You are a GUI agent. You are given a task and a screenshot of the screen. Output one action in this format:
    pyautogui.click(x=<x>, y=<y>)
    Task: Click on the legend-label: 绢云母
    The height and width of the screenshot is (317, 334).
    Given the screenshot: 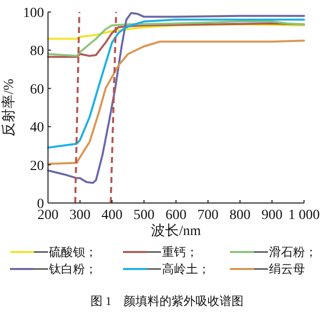 What is the action you would take?
    pyautogui.click(x=287, y=269)
    